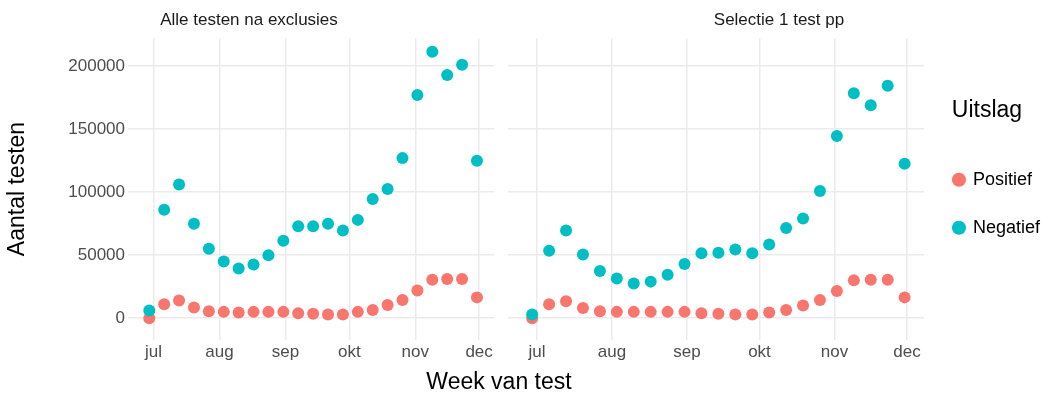 This screenshot has height=402, width=1056. I want to click on x-axis-title: Week van test, so click(499, 381).